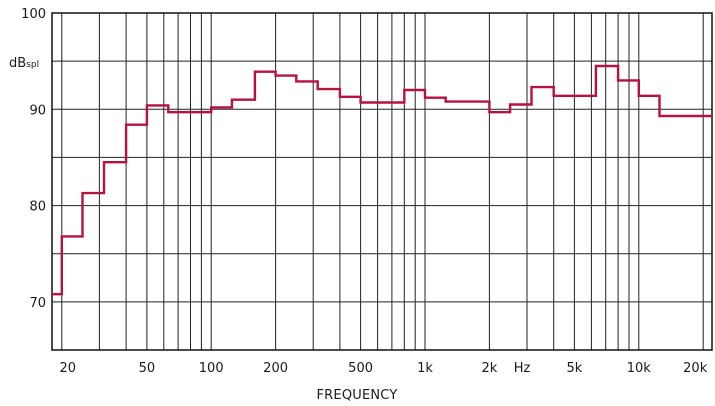  Describe the element at coordinates (37, 303) in the screenshot. I see `y-tick-label: 70` at that location.